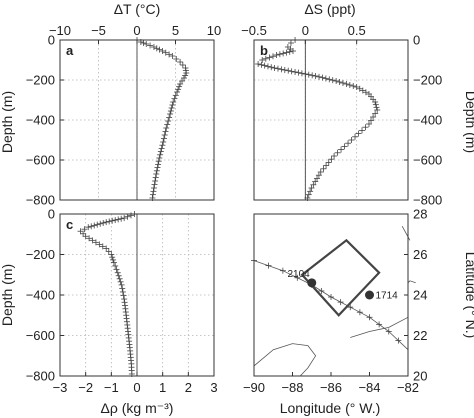 The height and width of the screenshot is (418, 474). I want to click on y-tick-label: 24, so click(420, 295).